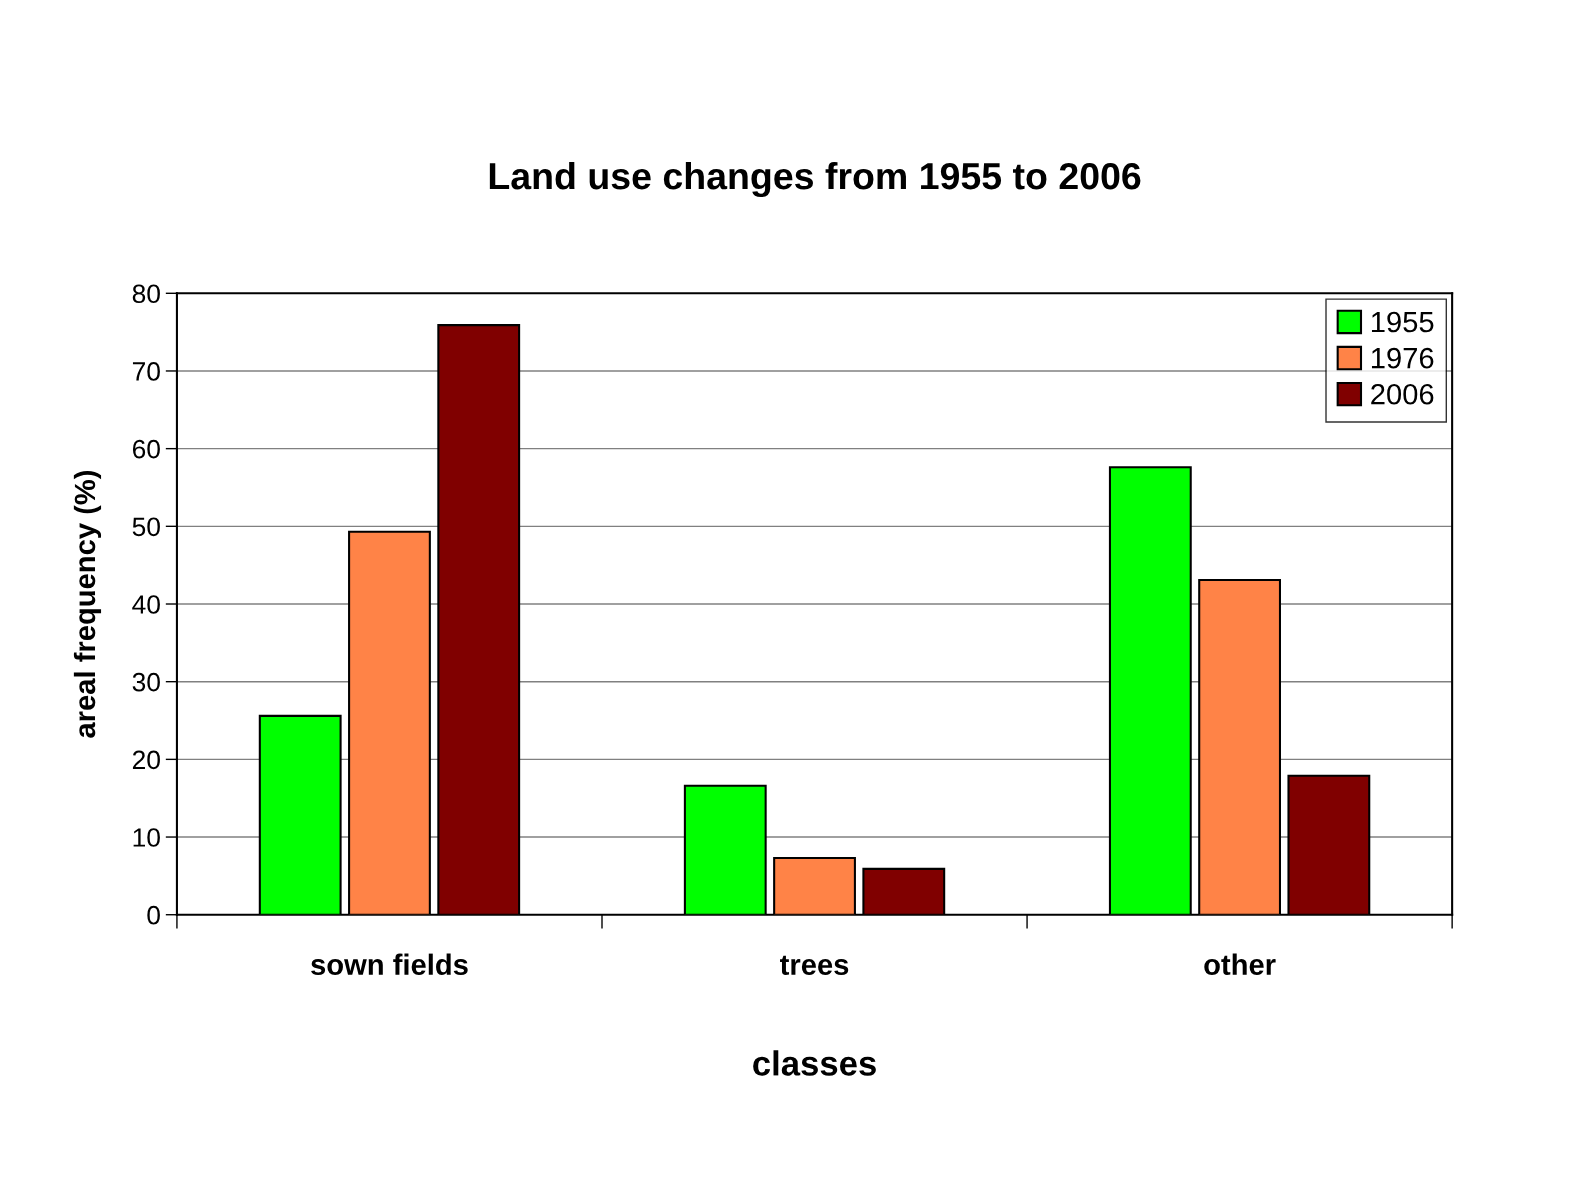 The image size is (1594, 1202). I want to click on legend-label: 1955, so click(1402, 322).